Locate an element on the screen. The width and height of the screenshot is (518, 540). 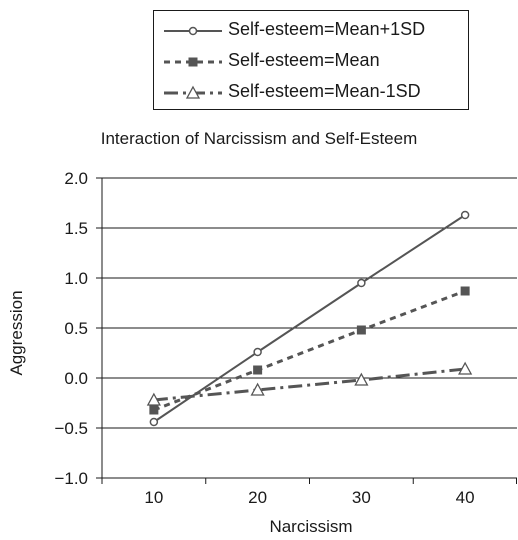
legend-swatch-solid-circle is located at coordinates (193, 31).